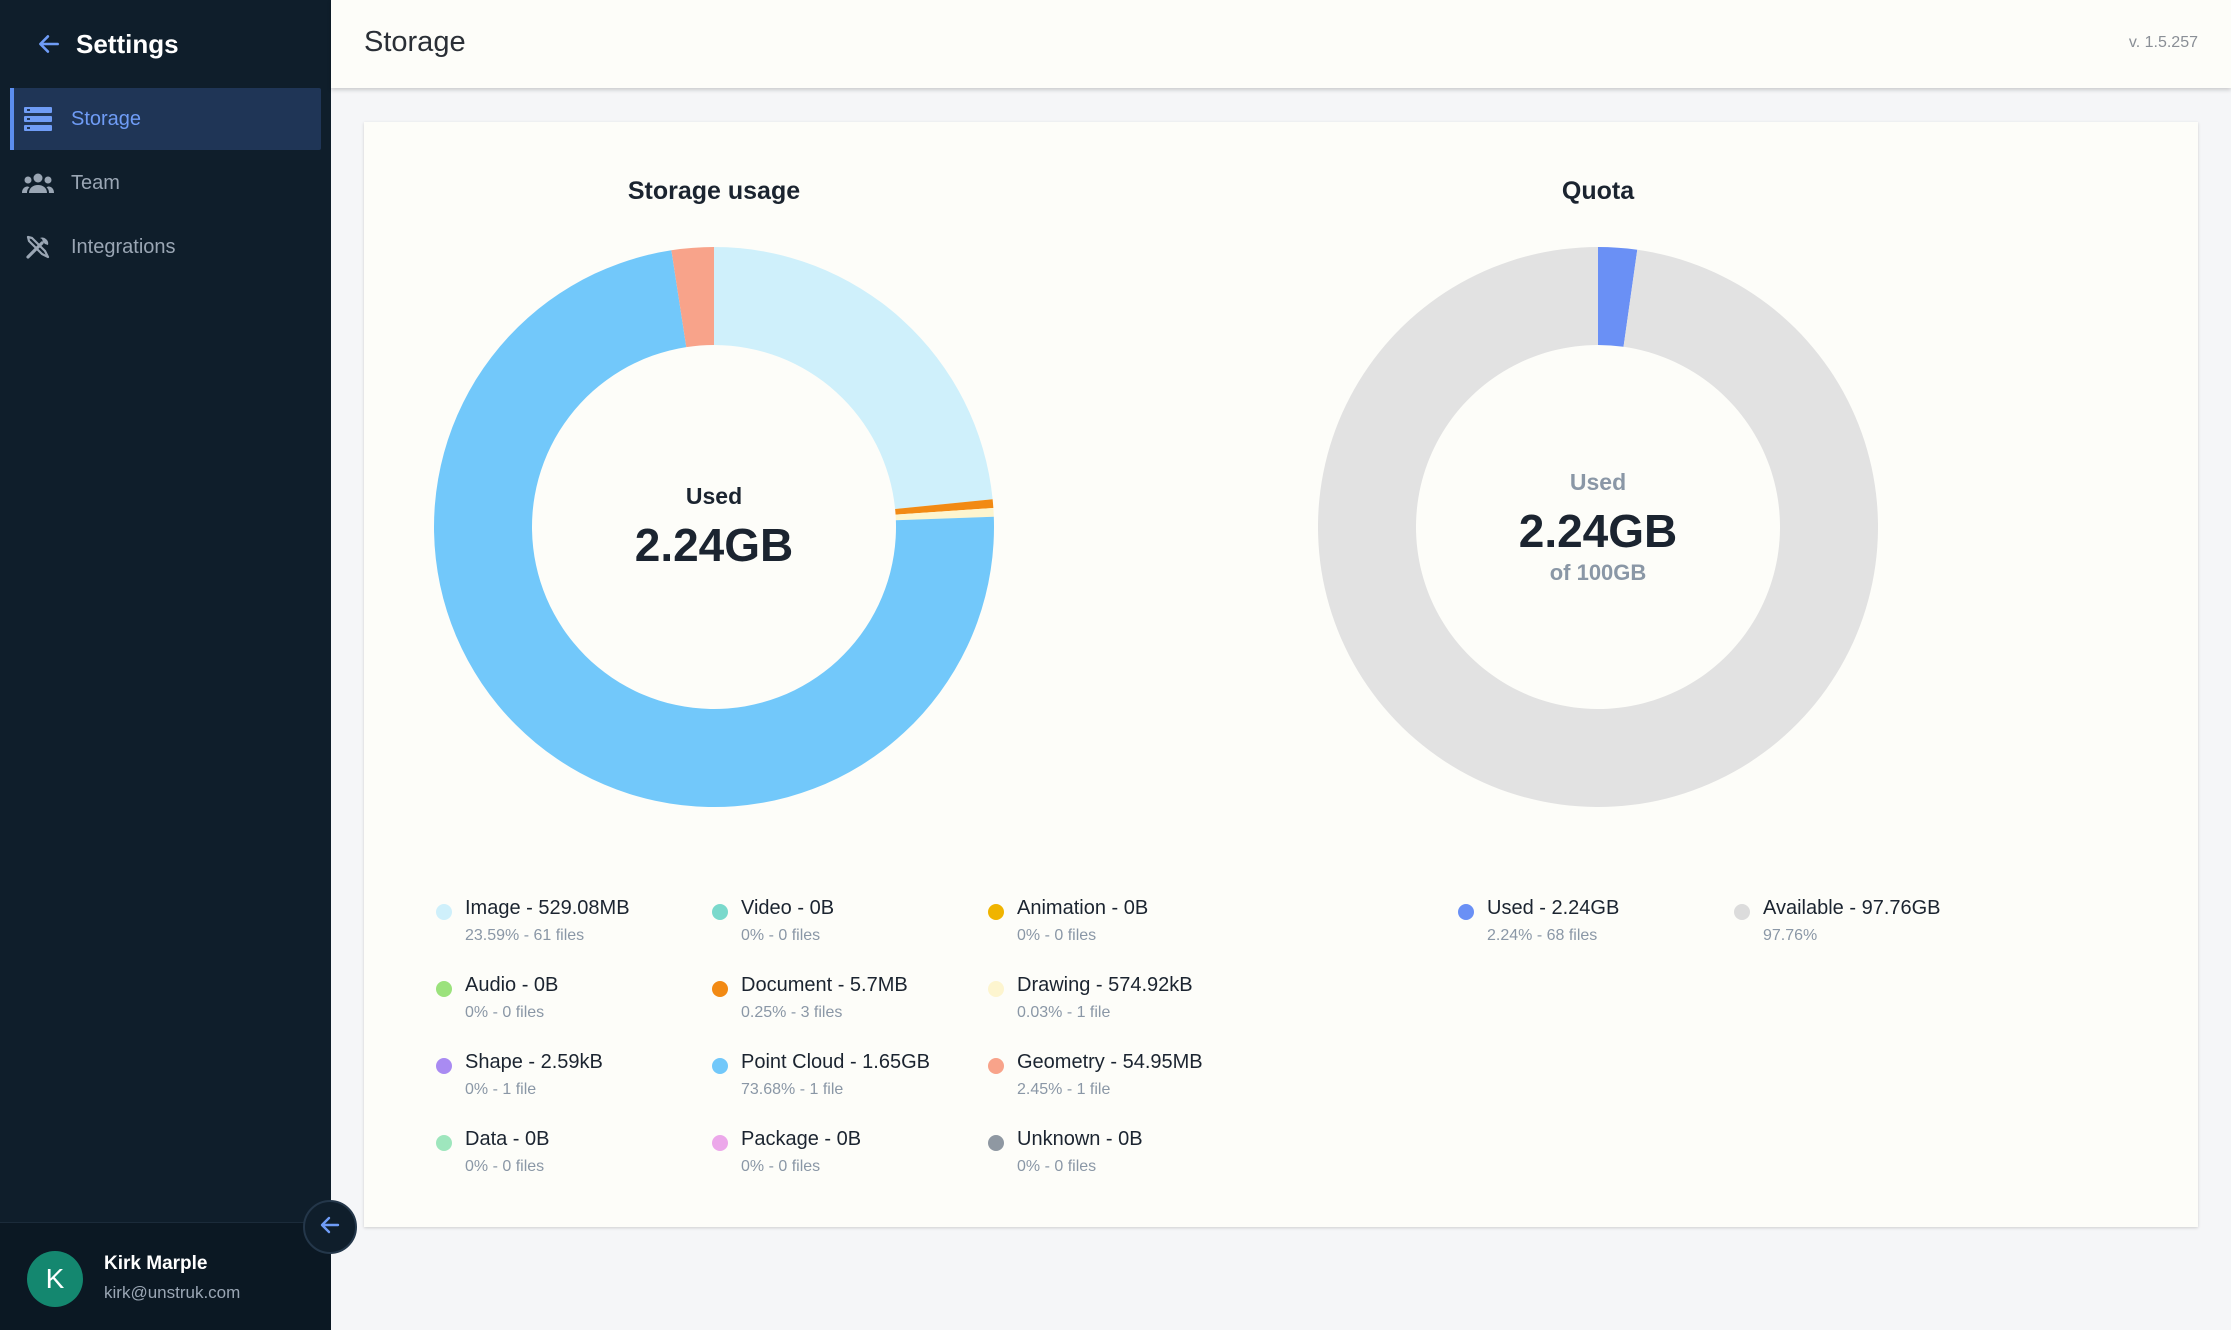  I want to click on sidebar-nav: Storage Team, so click(165, 184).